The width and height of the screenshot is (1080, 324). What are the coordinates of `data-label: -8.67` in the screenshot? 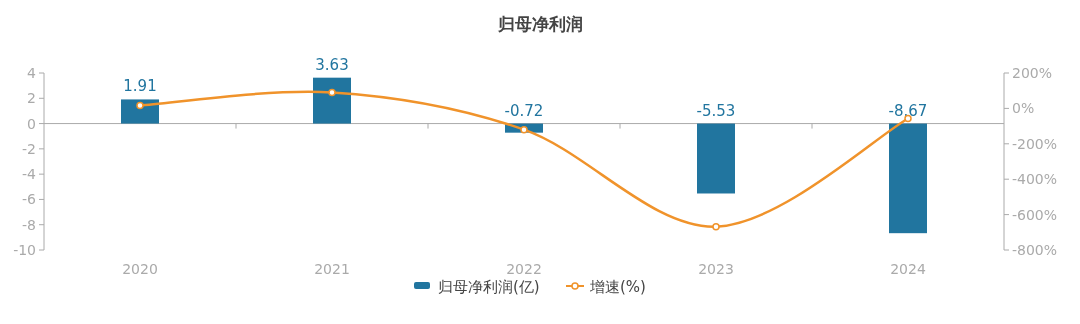 It's located at (908, 110).